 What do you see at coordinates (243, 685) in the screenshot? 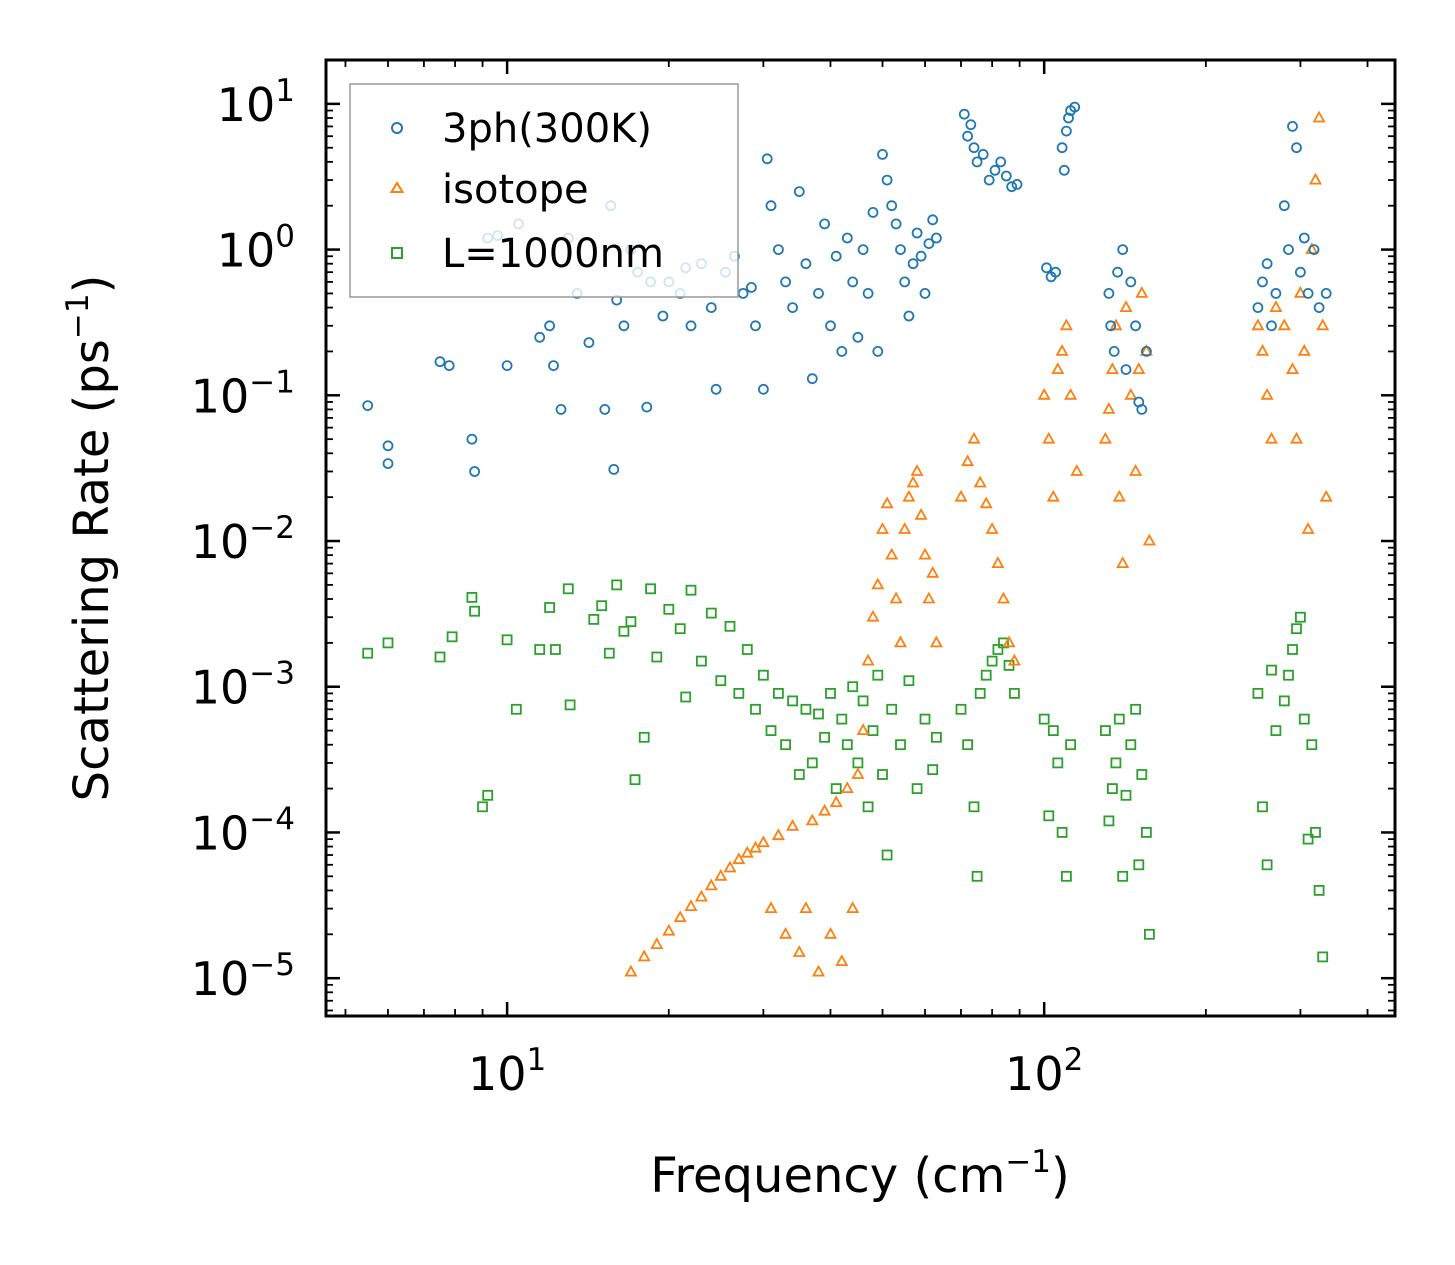
I see `y-tick-label: 10⁻³` at bounding box center [243, 685].